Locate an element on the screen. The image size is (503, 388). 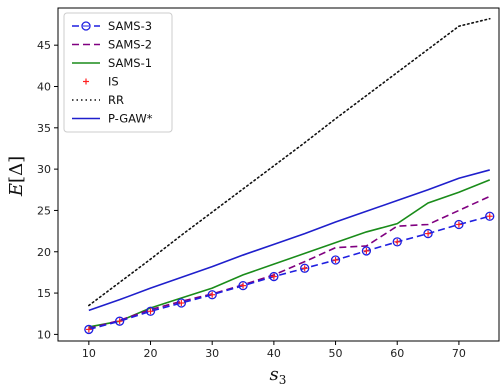
x-tick-label: 10 is located at coordinates (89, 353).